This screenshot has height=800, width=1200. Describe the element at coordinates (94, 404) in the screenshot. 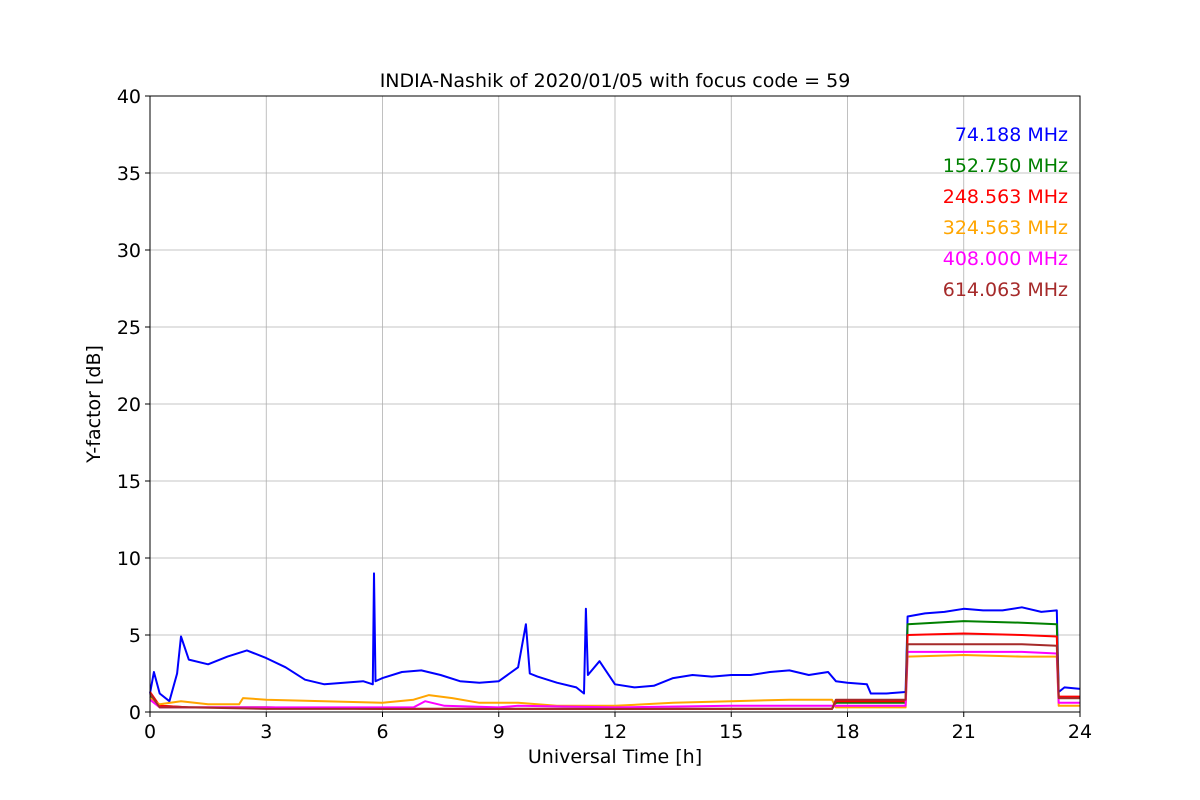

I see `y-axis-label: Y-factor [dB]` at that location.